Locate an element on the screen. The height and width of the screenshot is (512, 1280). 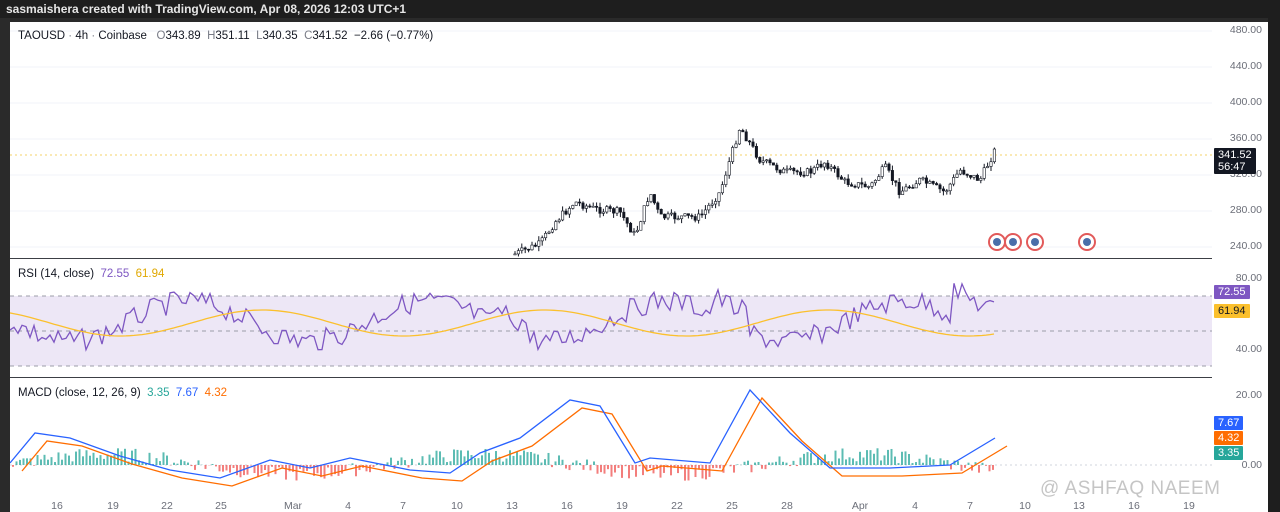
time-label: 16 is located at coordinates (57, 506).